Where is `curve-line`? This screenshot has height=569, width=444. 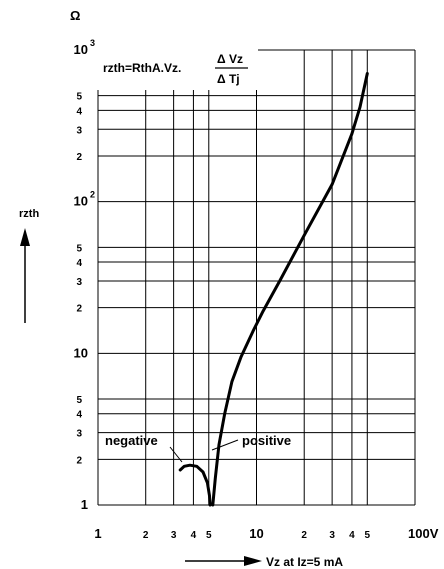 curve-line is located at coordinates (195, 485).